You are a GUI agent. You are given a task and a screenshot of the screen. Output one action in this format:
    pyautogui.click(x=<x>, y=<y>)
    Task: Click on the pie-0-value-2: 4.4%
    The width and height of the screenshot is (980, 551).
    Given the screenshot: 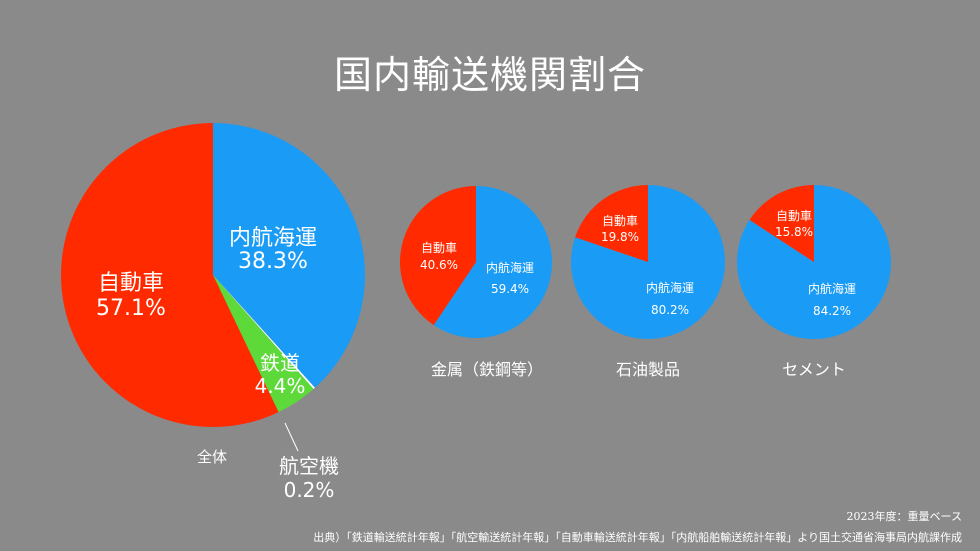 What is the action you would take?
    pyautogui.click(x=280, y=386)
    